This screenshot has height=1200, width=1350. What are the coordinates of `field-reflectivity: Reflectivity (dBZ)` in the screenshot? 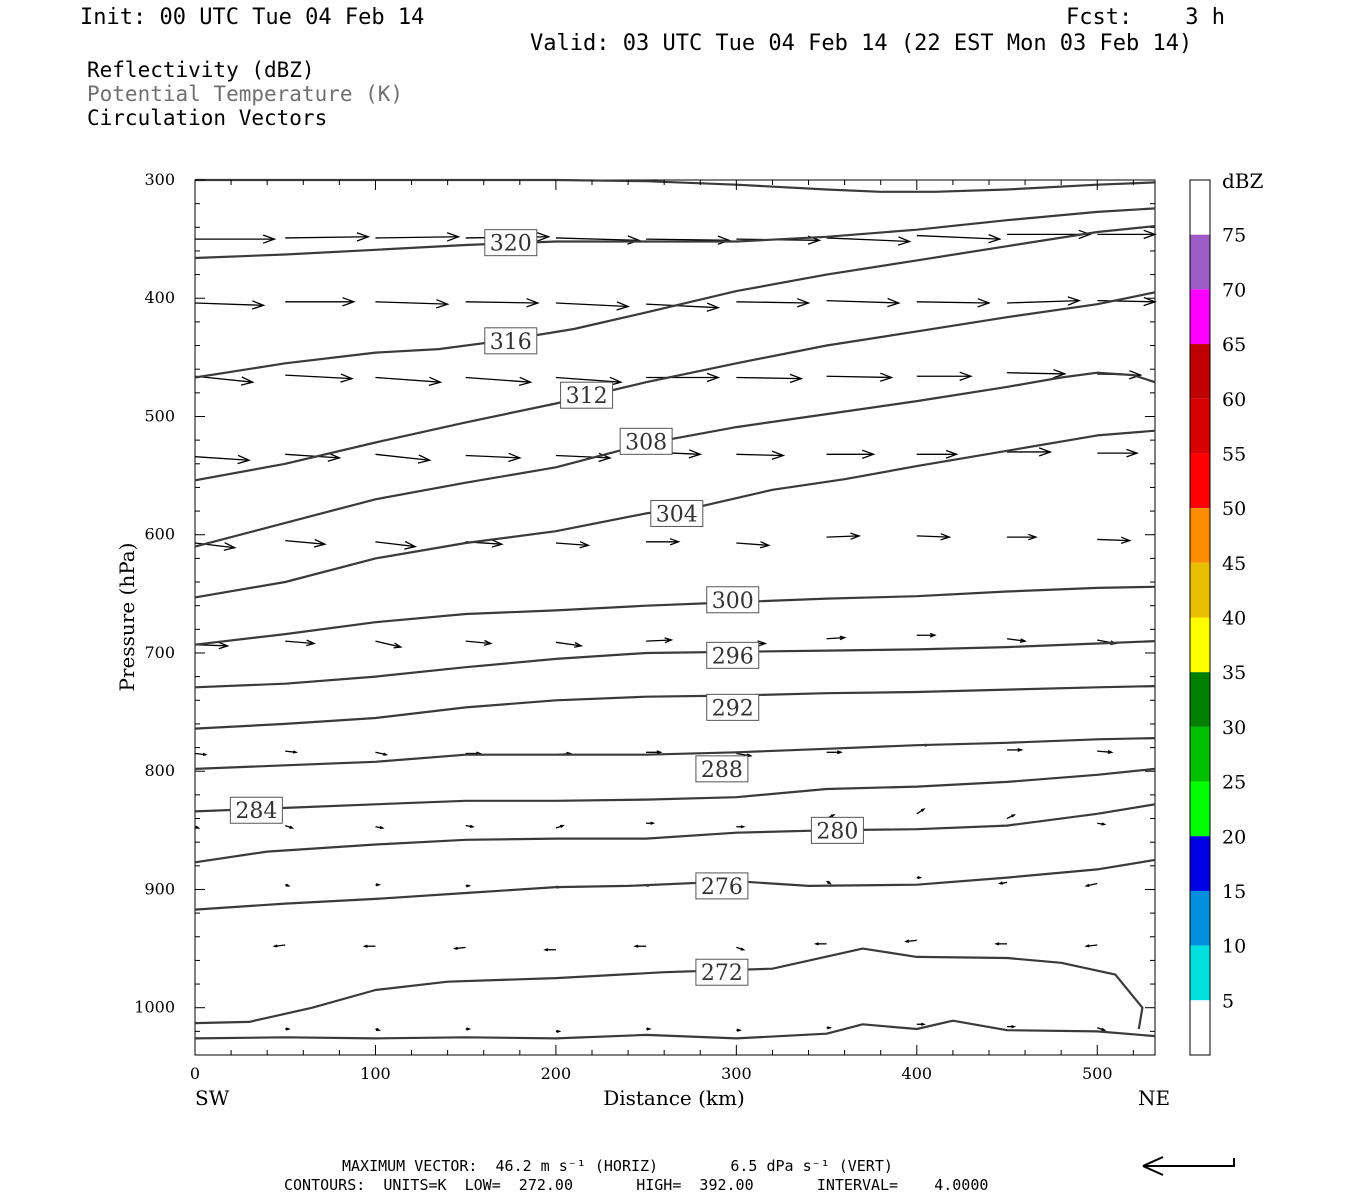 It's located at (201, 70).